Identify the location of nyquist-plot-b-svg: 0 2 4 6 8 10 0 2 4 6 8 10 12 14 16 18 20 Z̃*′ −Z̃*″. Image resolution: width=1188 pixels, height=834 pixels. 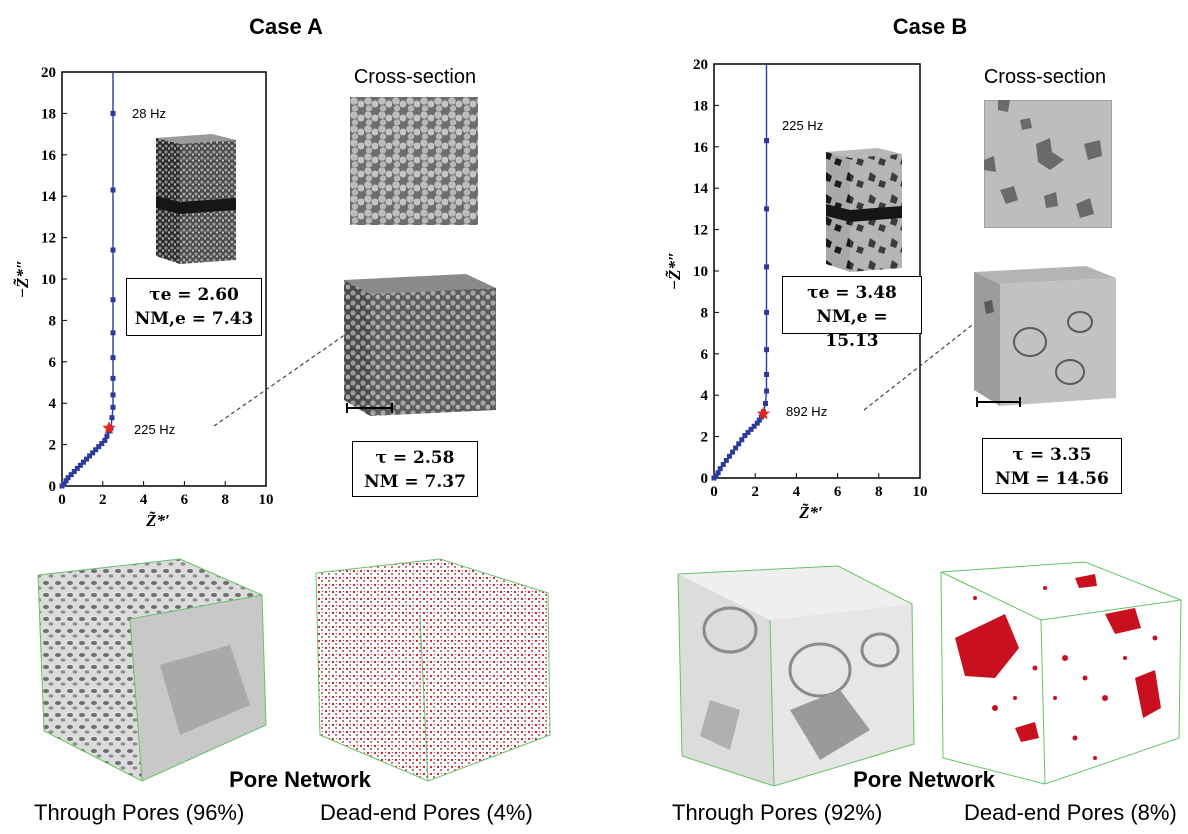
(796, 289).